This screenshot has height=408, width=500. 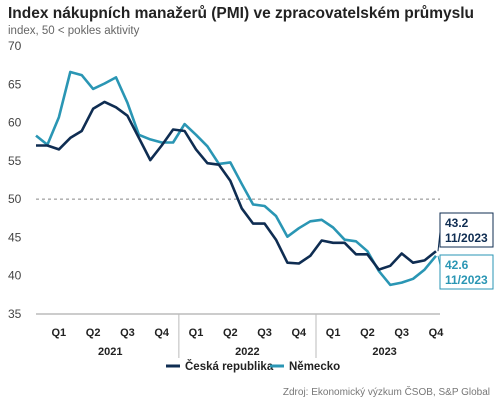 What do you see at coordinates (457, 265) in the screenshot?
I see `annotation-value: 42.6` at bounding box center [457, 265].